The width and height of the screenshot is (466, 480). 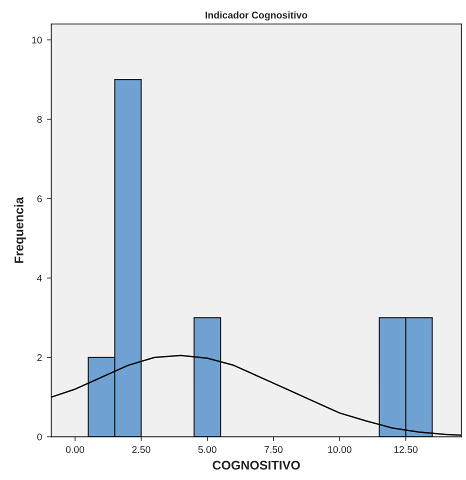 I want to click on chart-title: Indicador Cognositivo, so click(x=257, y=16).